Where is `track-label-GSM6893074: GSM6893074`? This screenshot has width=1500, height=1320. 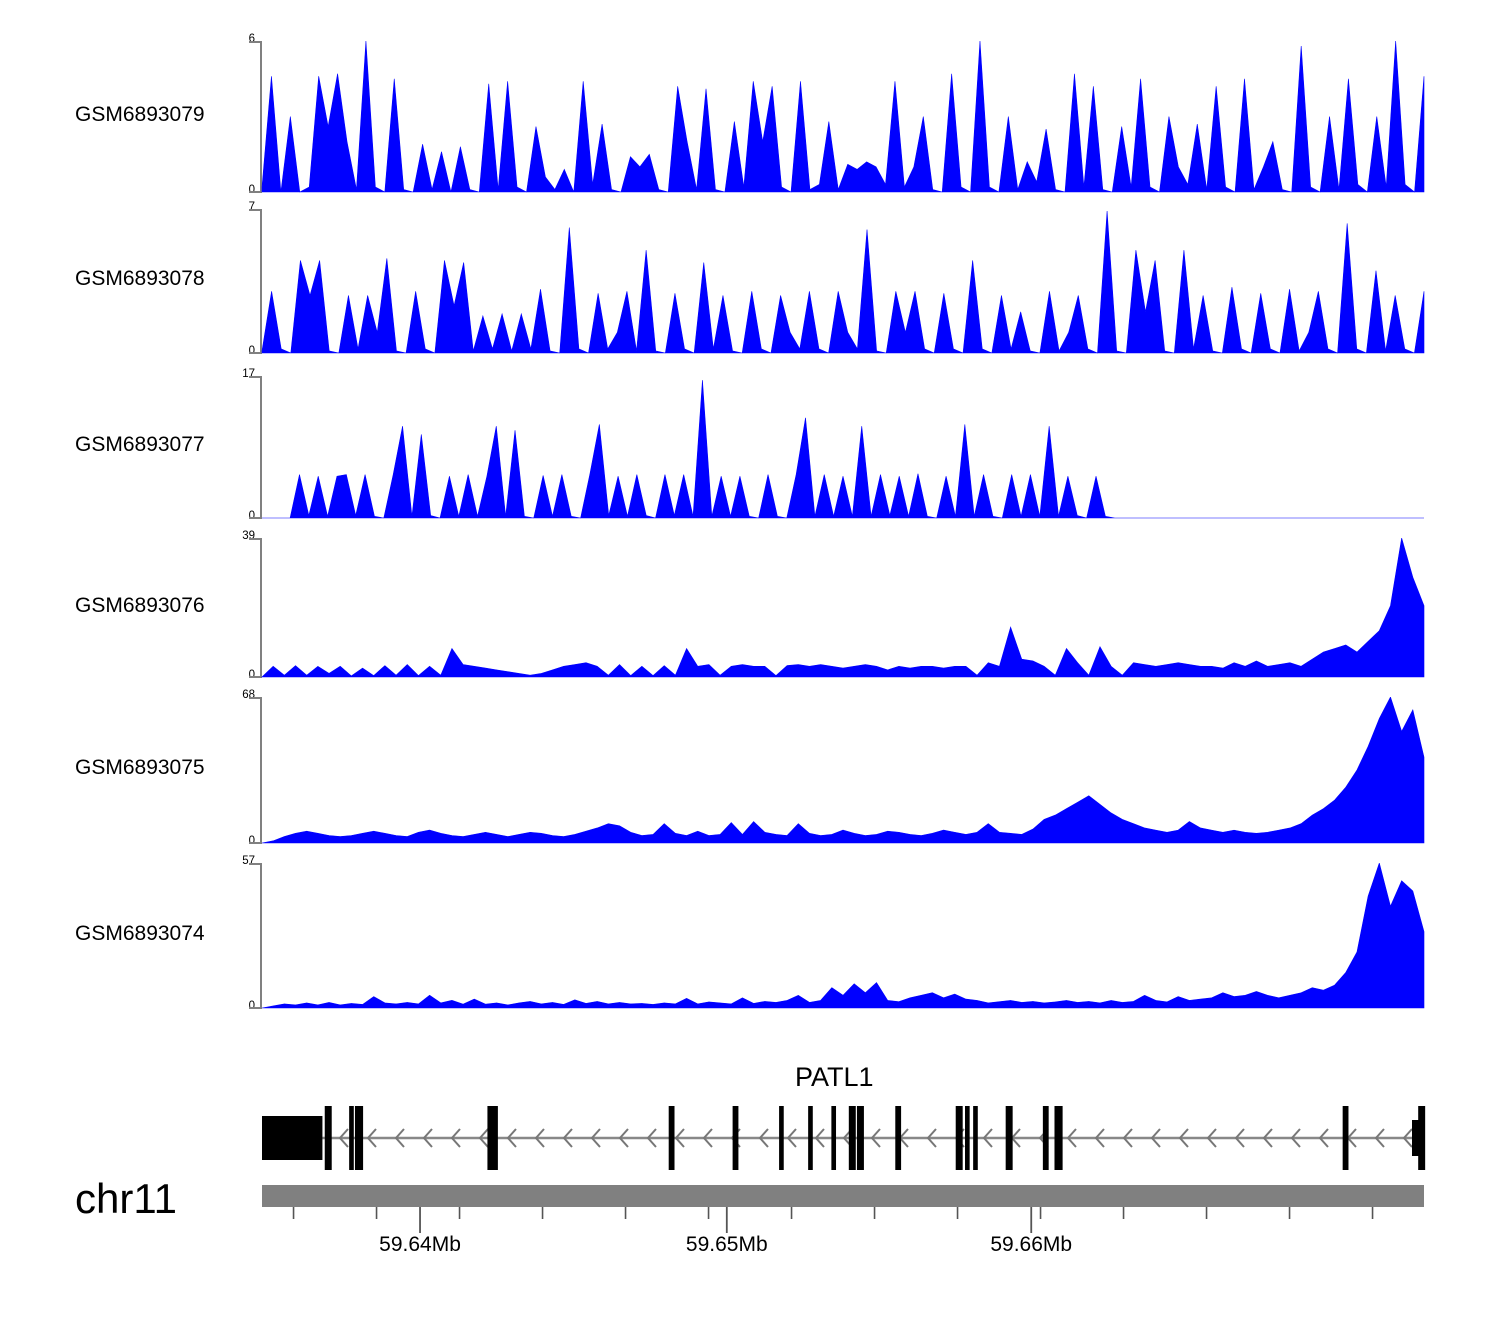 track-label-GSM6893074: GSM6893074 is located at coordinates (140, 933).